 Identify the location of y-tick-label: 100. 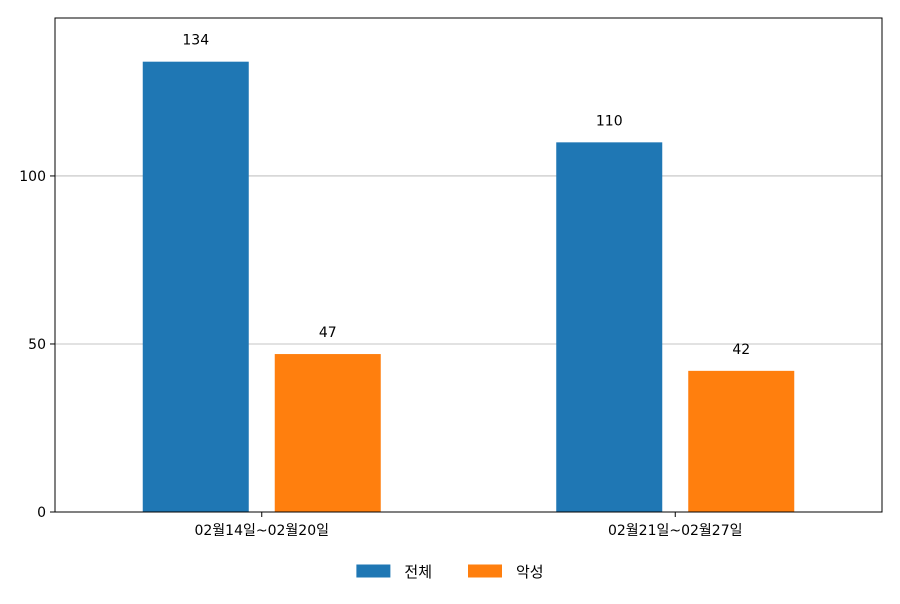
(32, 177).